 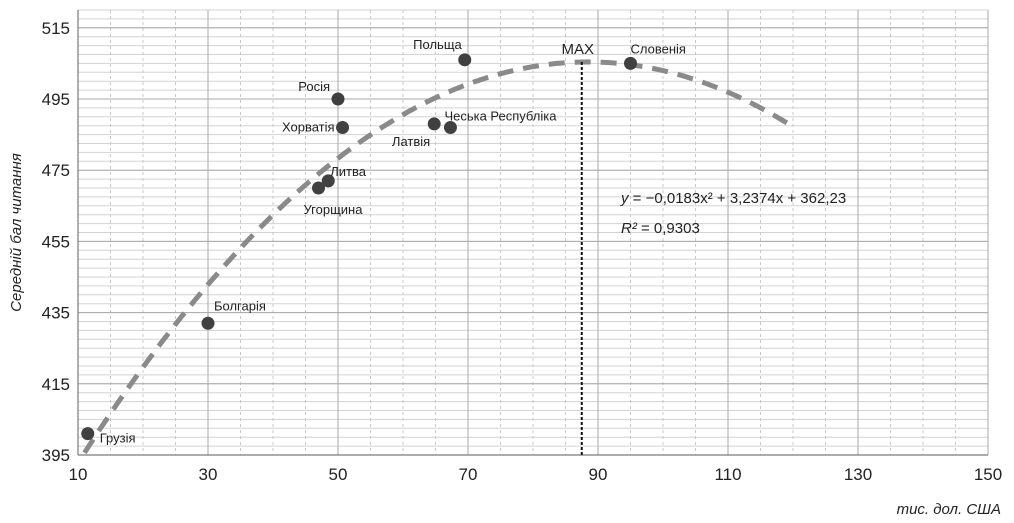 What do you see at coordinates (240, 305) in the screenshot?
I see `data-point-label: Болгарія` at bounding box center [240, 305].